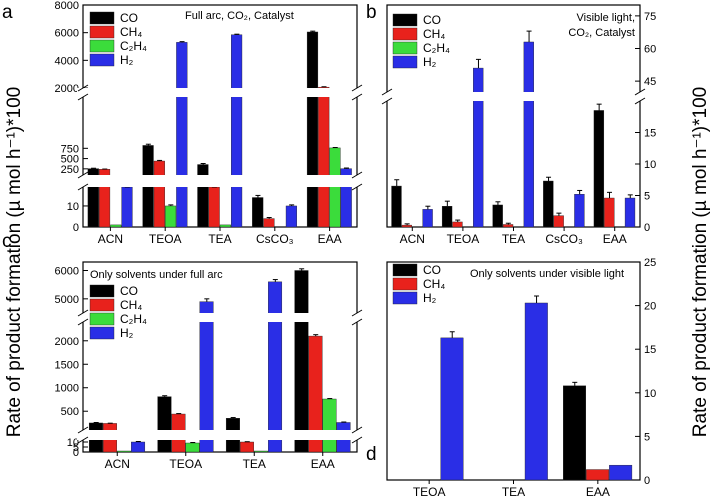 This screenshot has height=500, width=720. I want to click on y-tick-label: 2000, so click(67, 89).